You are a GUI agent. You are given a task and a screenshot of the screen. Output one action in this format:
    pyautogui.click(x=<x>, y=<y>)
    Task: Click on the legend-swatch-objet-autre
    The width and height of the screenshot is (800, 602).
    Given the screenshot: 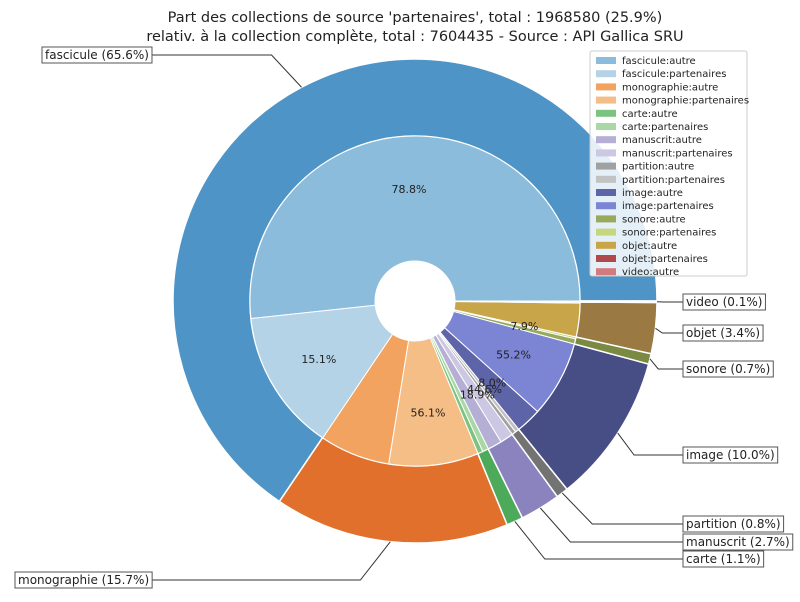 What is the action you would take?
    pyautogui.click(x=606, y=245)
    